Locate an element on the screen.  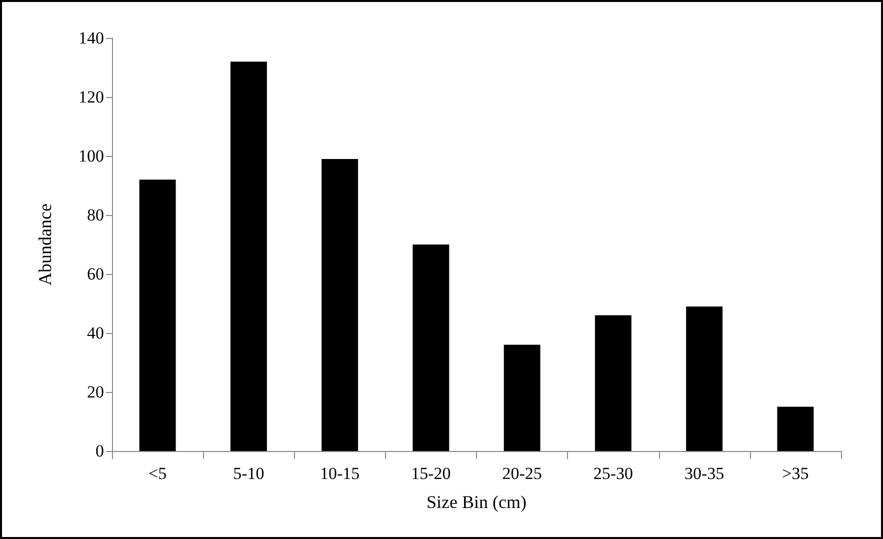
y-tick-label: 0 is located at coordinates (100, 451).